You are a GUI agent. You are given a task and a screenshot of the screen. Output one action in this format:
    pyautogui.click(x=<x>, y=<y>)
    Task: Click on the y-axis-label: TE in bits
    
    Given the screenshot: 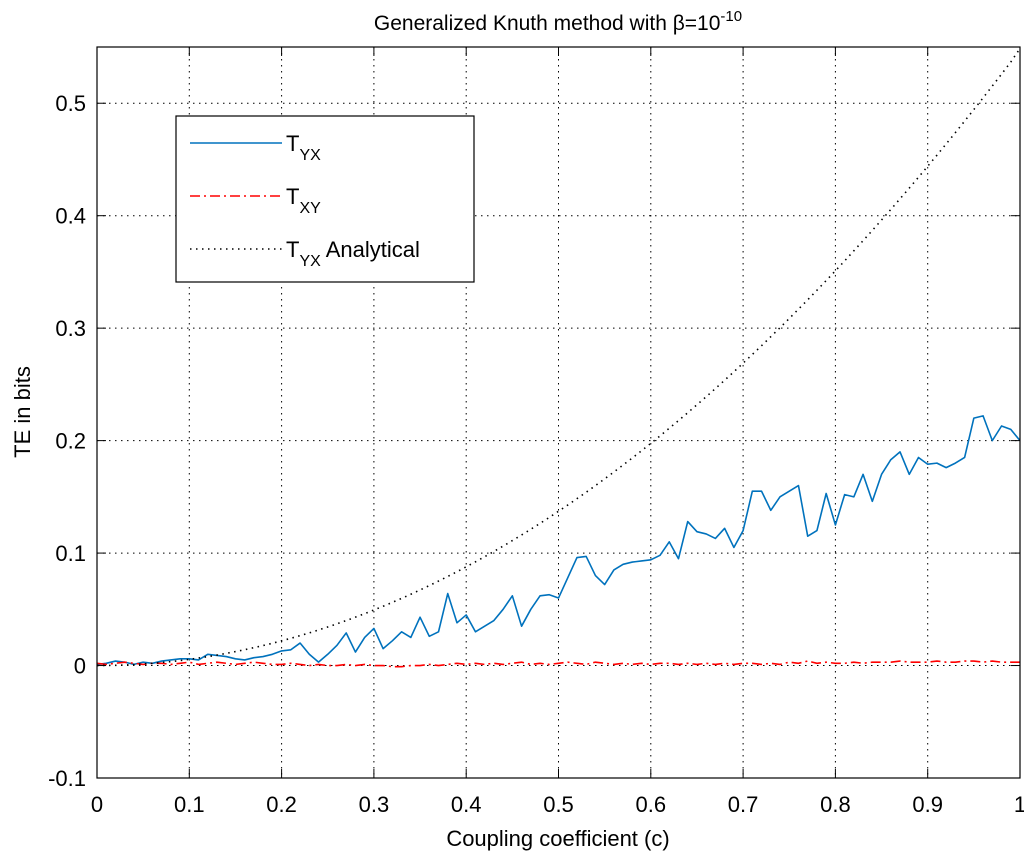 What is the action you would take?
    pyautogui.click(x=22, y=412)
    